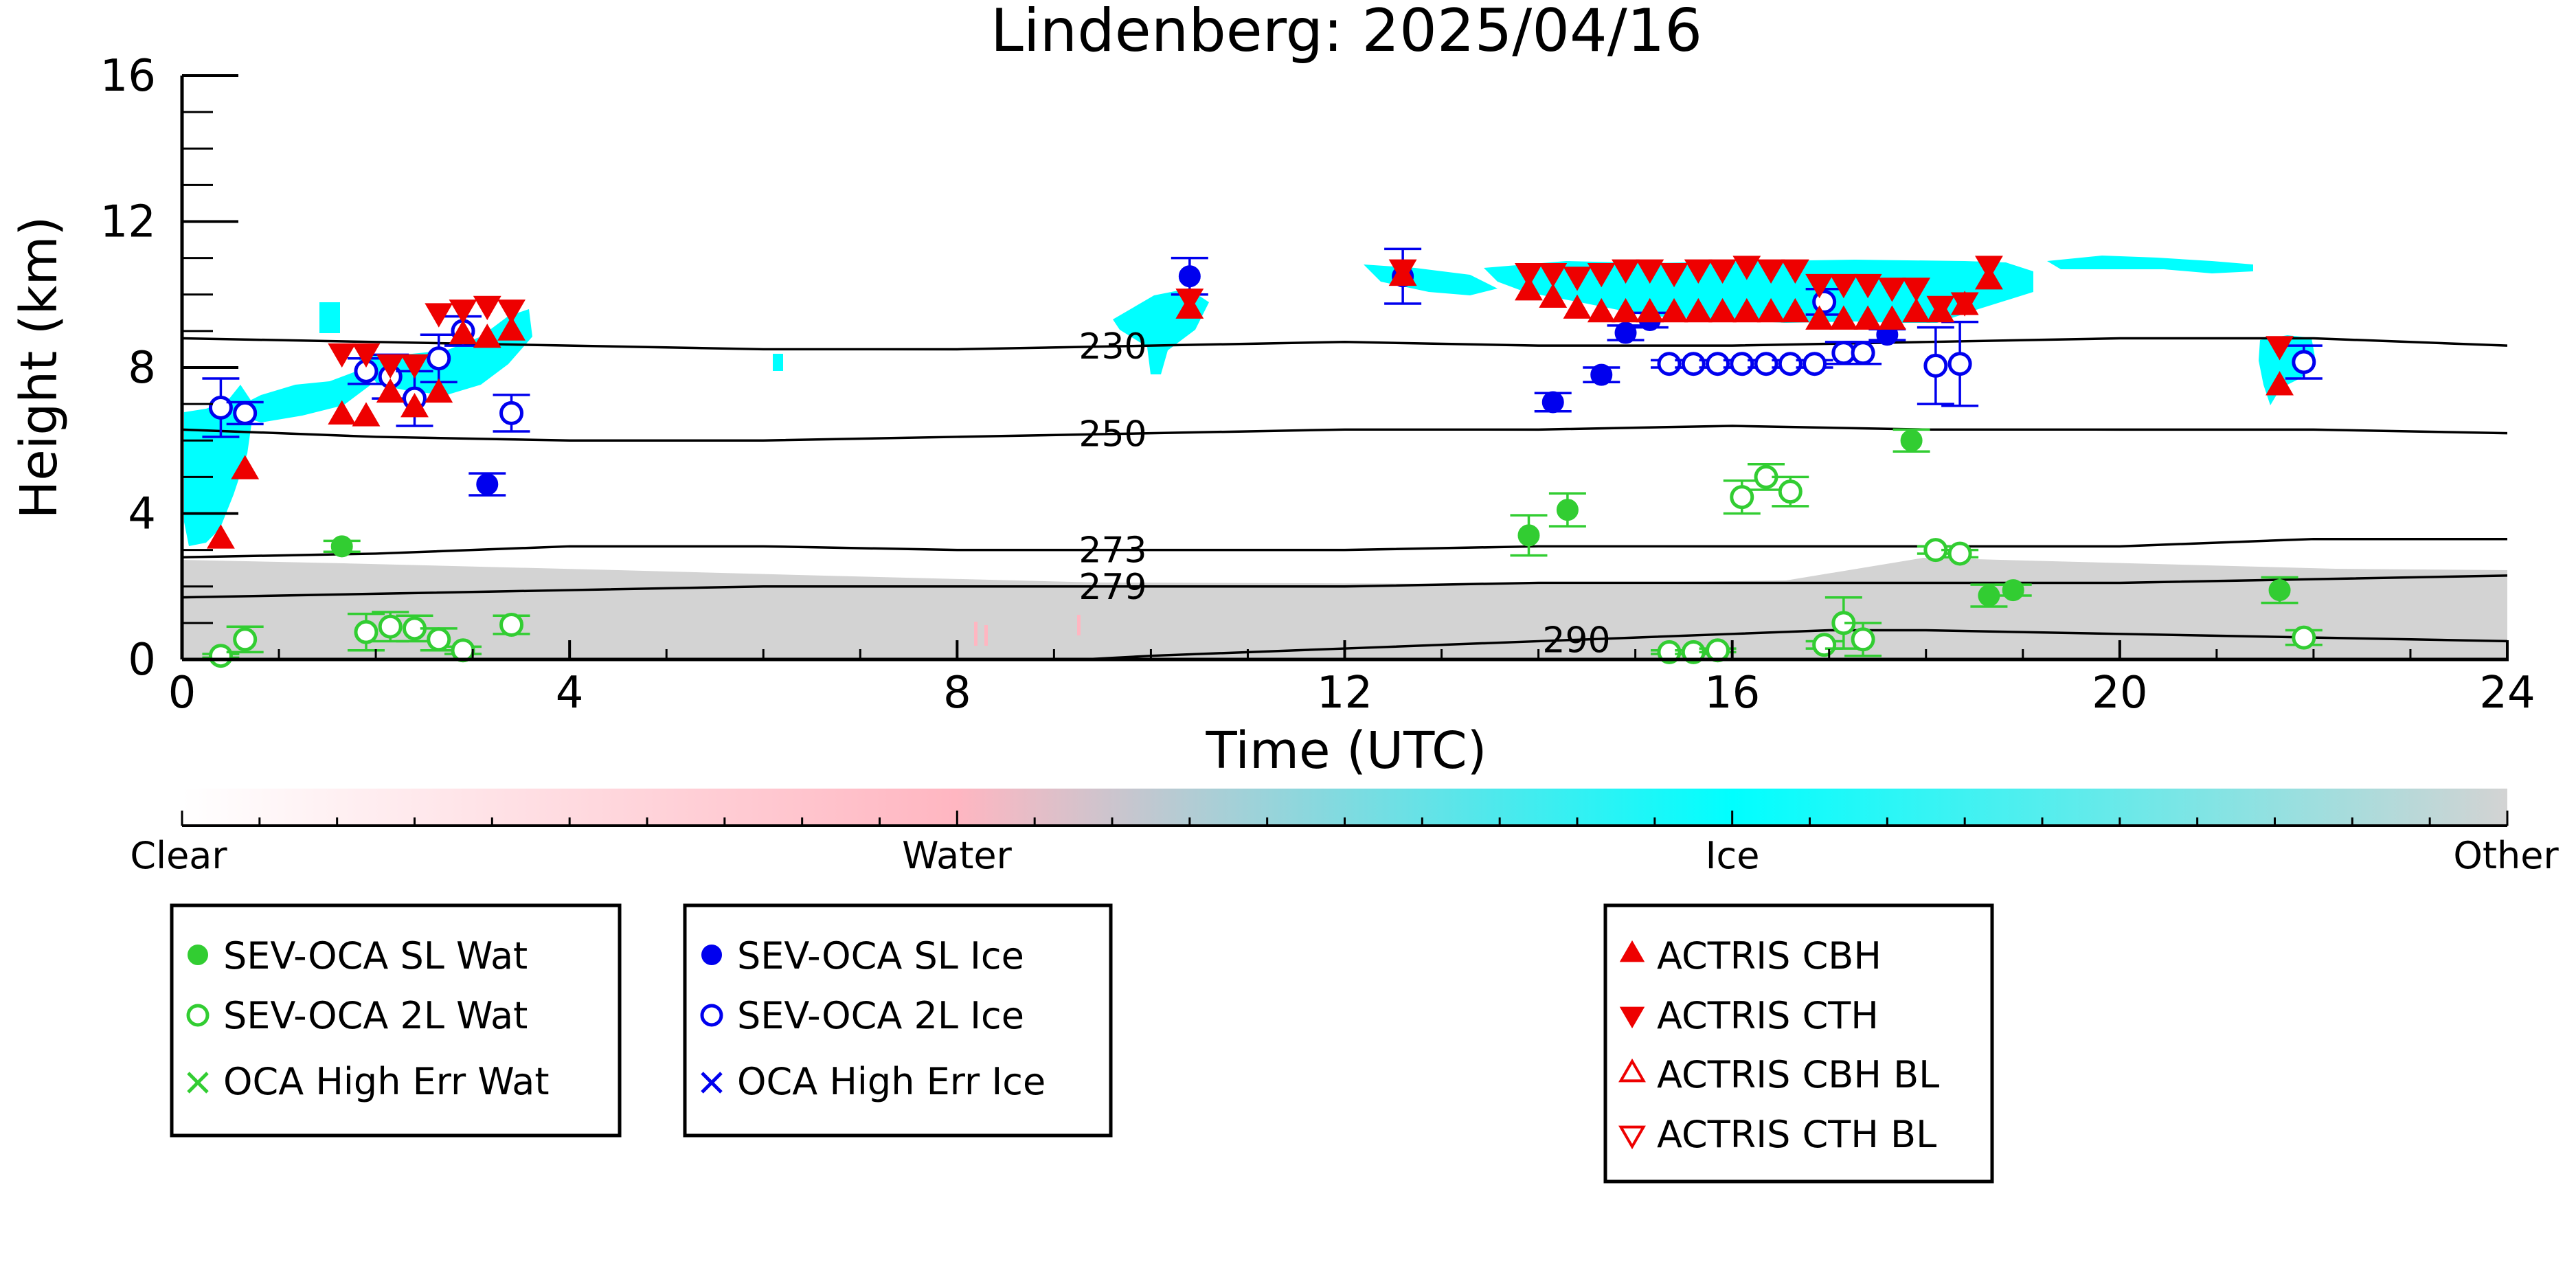 This screenshot has height=1288, width=2576. What do you see at coordinates (178, 855) in the screenshot?
I see `colorbar-label-clear: Clear` at bounding box center [178, 855].